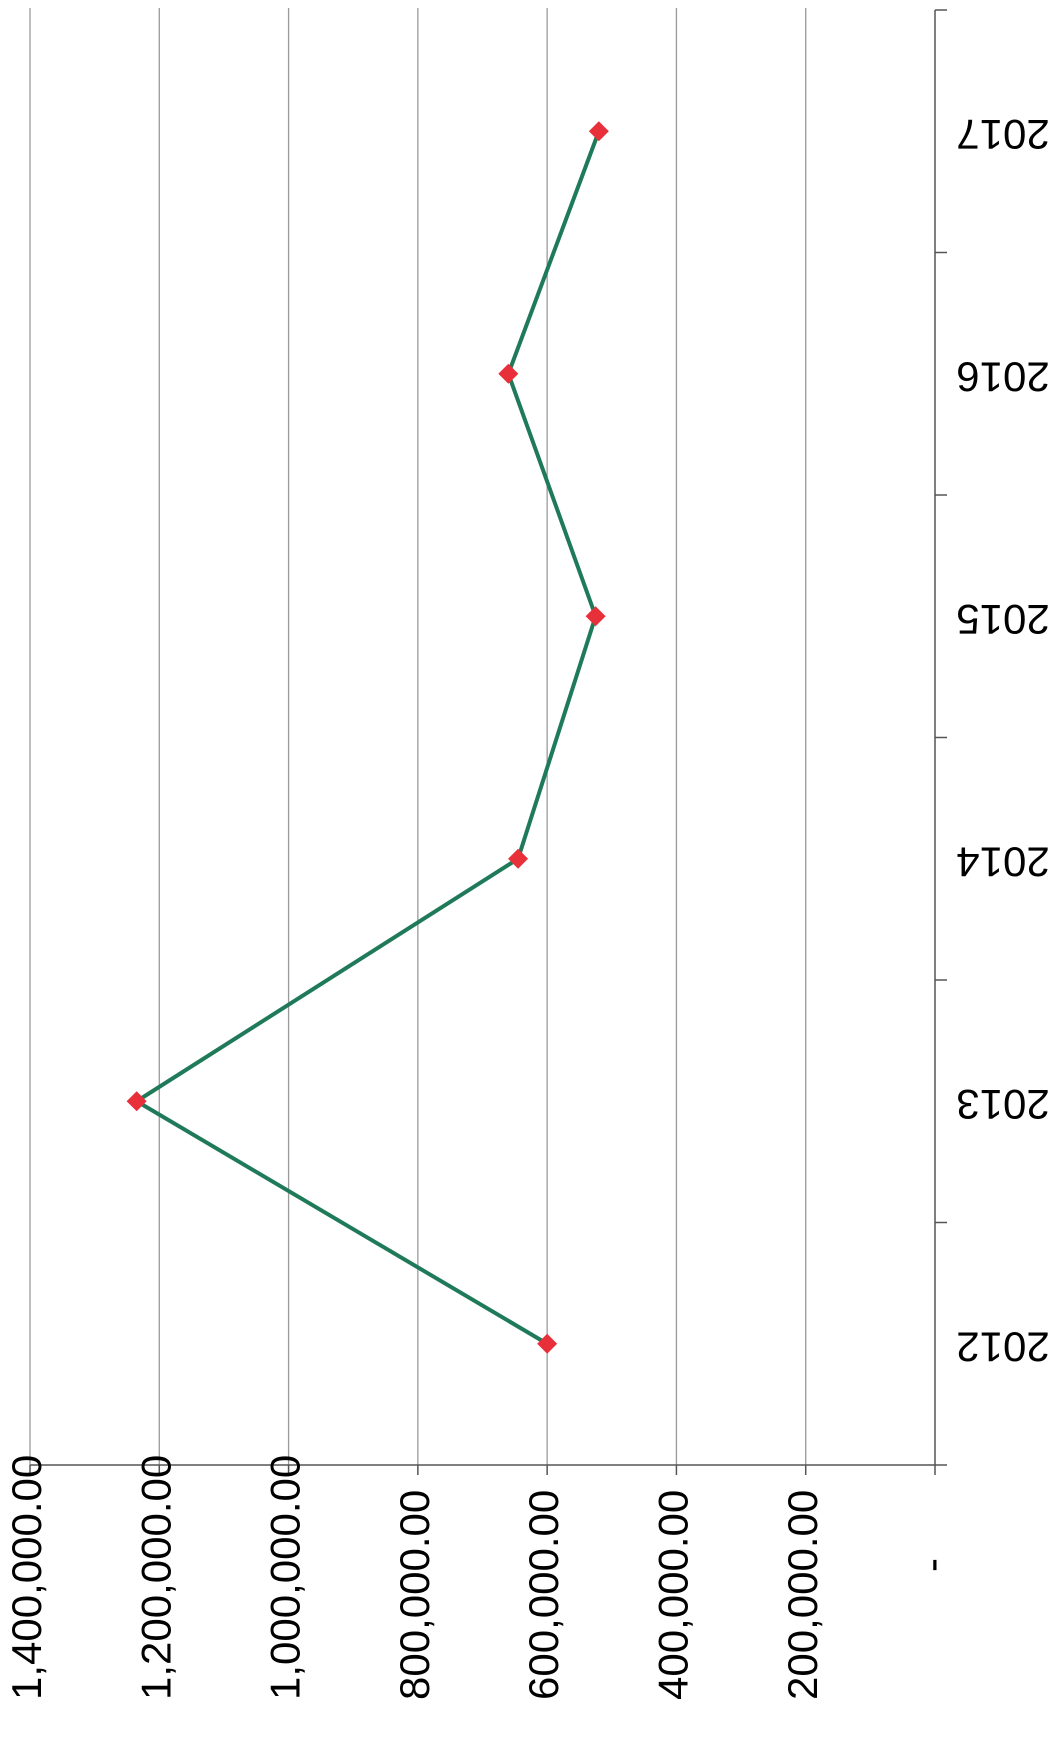  What do you see at coordinates (26, 1577) in the screenshot?
I see `value-tick-label: 1,400,000.00` at bounding box center [26, 1577].